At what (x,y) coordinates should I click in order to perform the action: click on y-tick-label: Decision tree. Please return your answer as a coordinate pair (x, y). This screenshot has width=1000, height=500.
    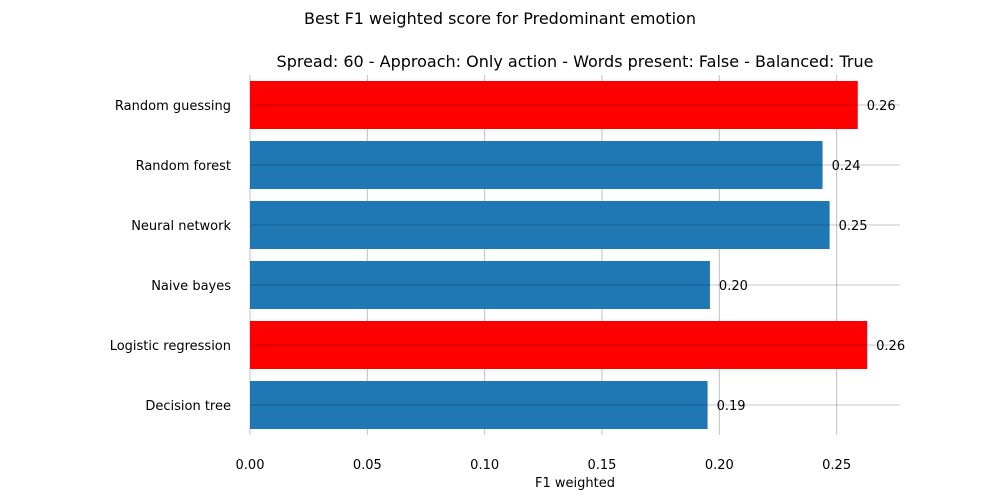
    Looking at the image, I should click on (188, 406).